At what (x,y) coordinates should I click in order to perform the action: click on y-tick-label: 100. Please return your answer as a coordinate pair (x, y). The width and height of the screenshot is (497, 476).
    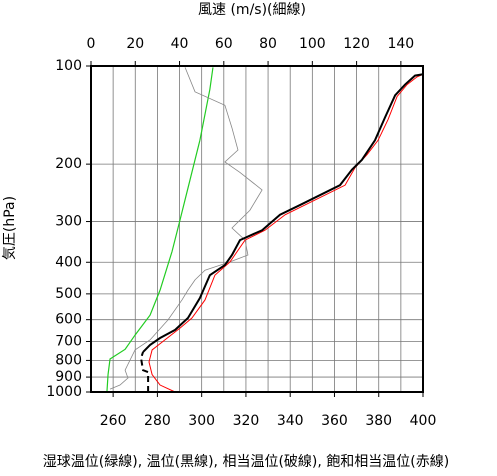
    Looking at the image, I should click on (68, 66).